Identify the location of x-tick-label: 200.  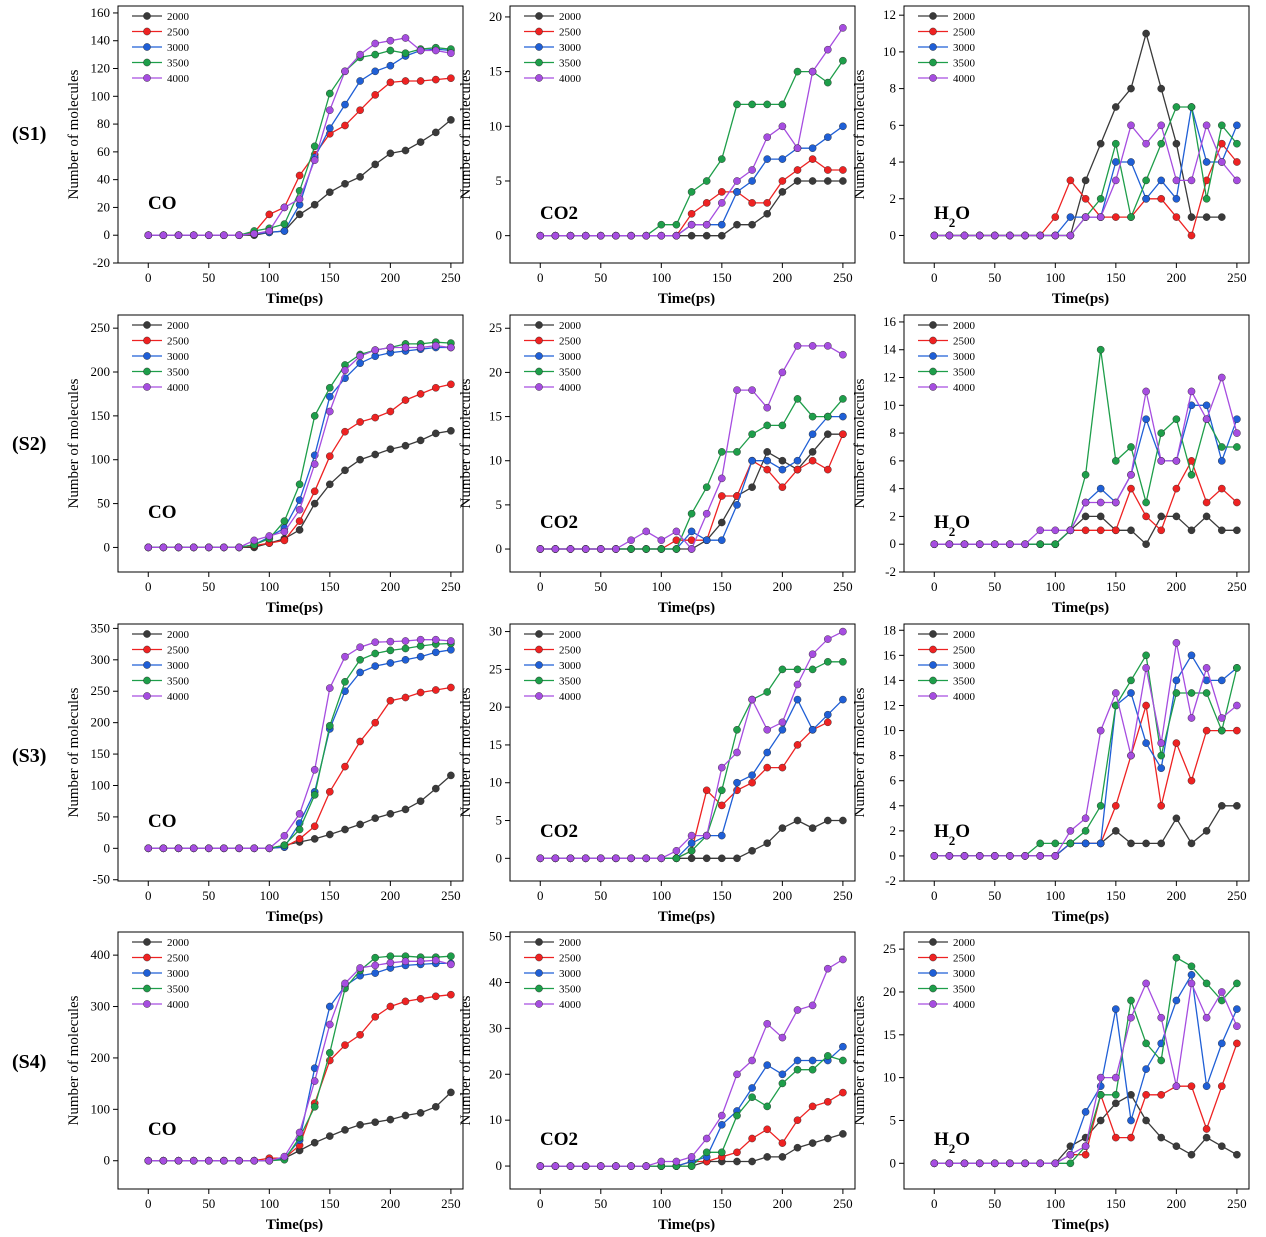
(1177, 586).